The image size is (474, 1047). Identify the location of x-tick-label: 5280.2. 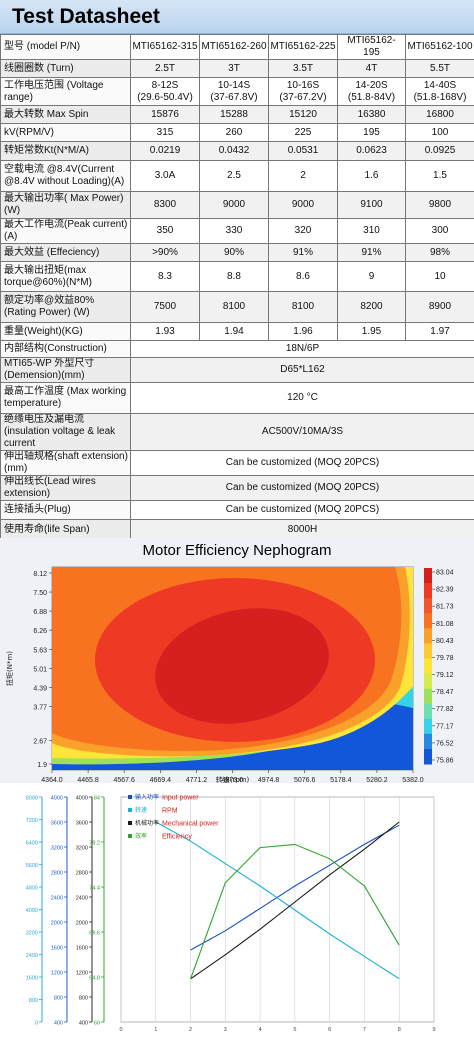
(377, 780).